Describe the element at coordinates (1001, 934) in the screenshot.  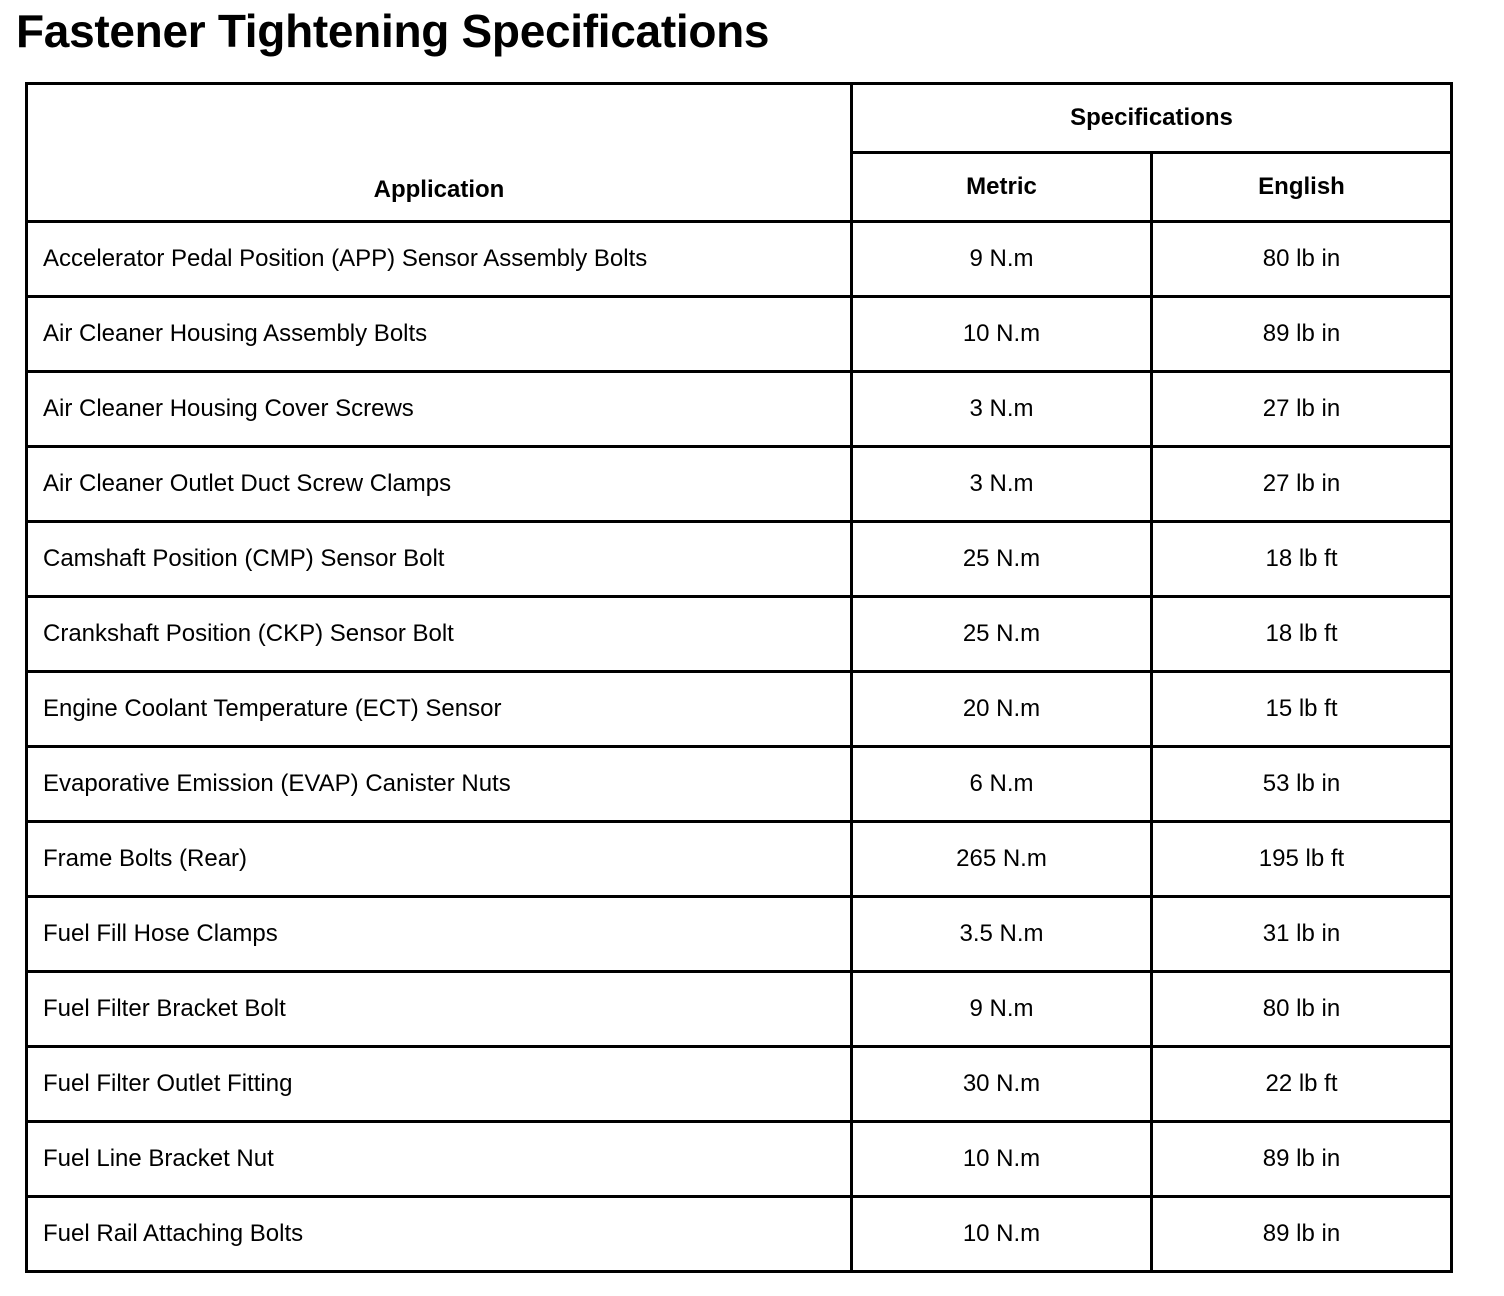
I see `metric-cell: 3.5 N.m` at that location.